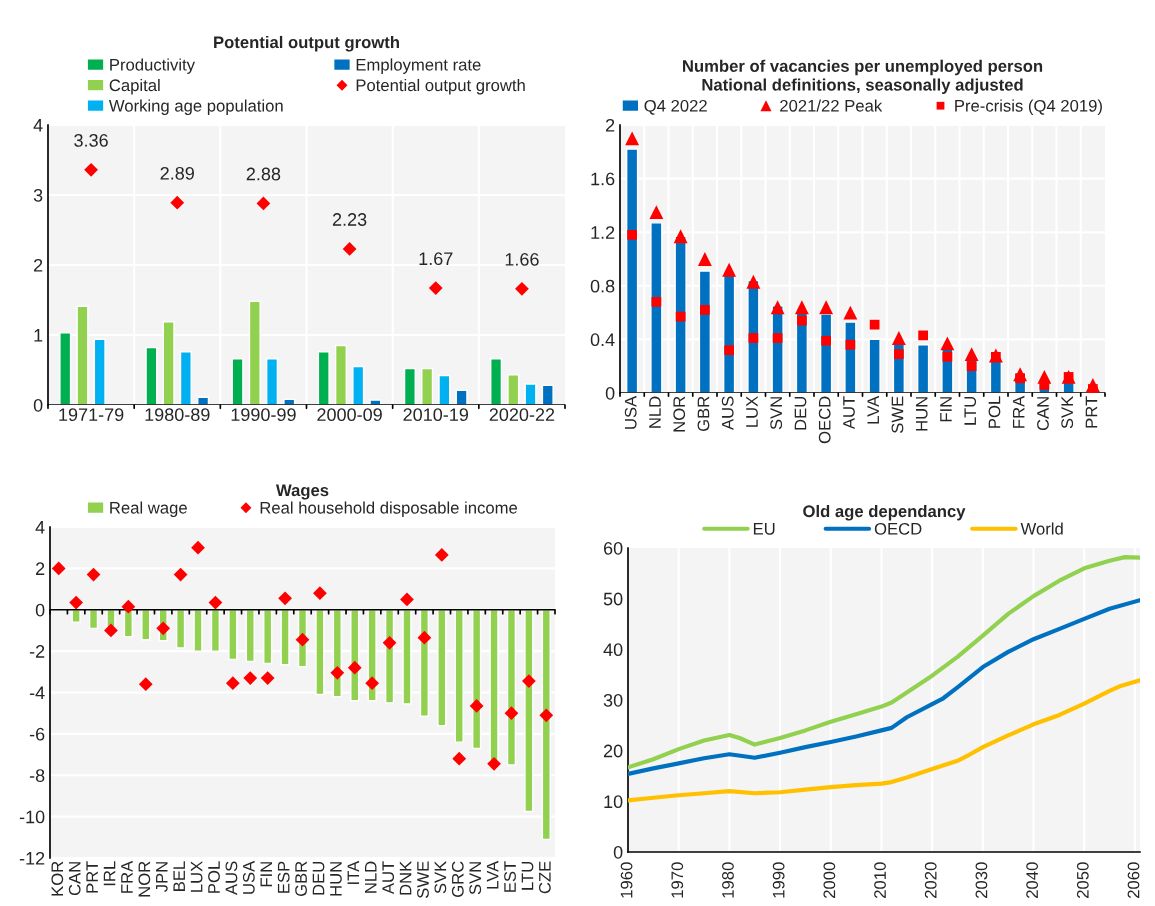  Describe the element at coordinates (152, 66) in the screenshot. I see `legend-label: Productivity` at that location.